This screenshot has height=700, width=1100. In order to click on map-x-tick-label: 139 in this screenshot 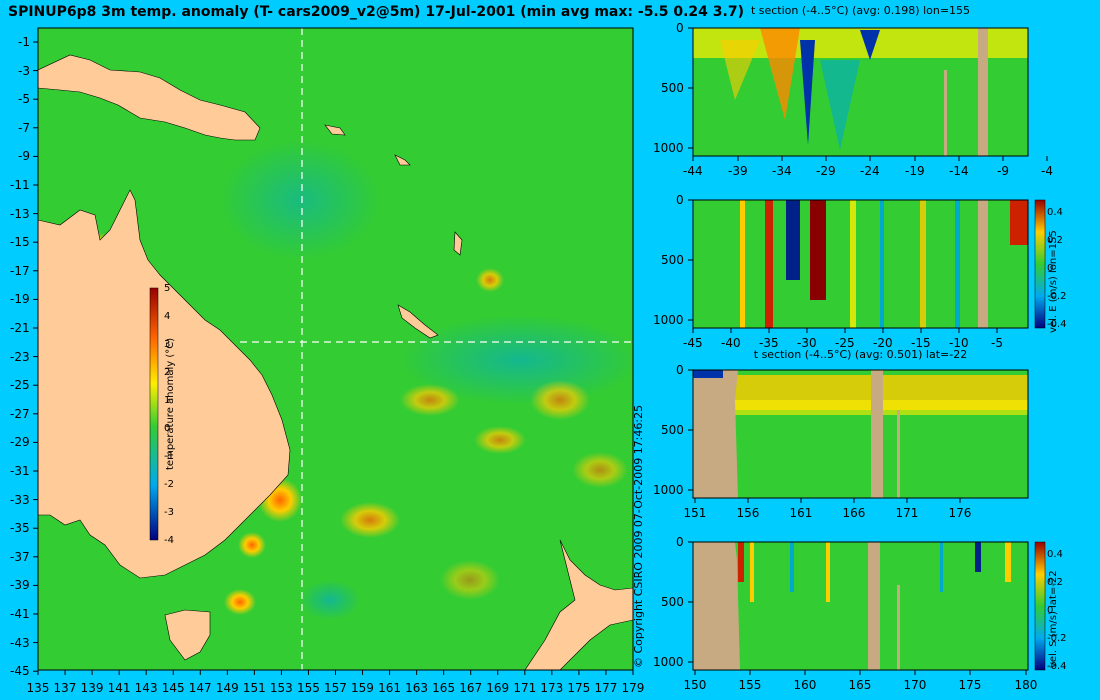, I will do `click(92, 688)`.